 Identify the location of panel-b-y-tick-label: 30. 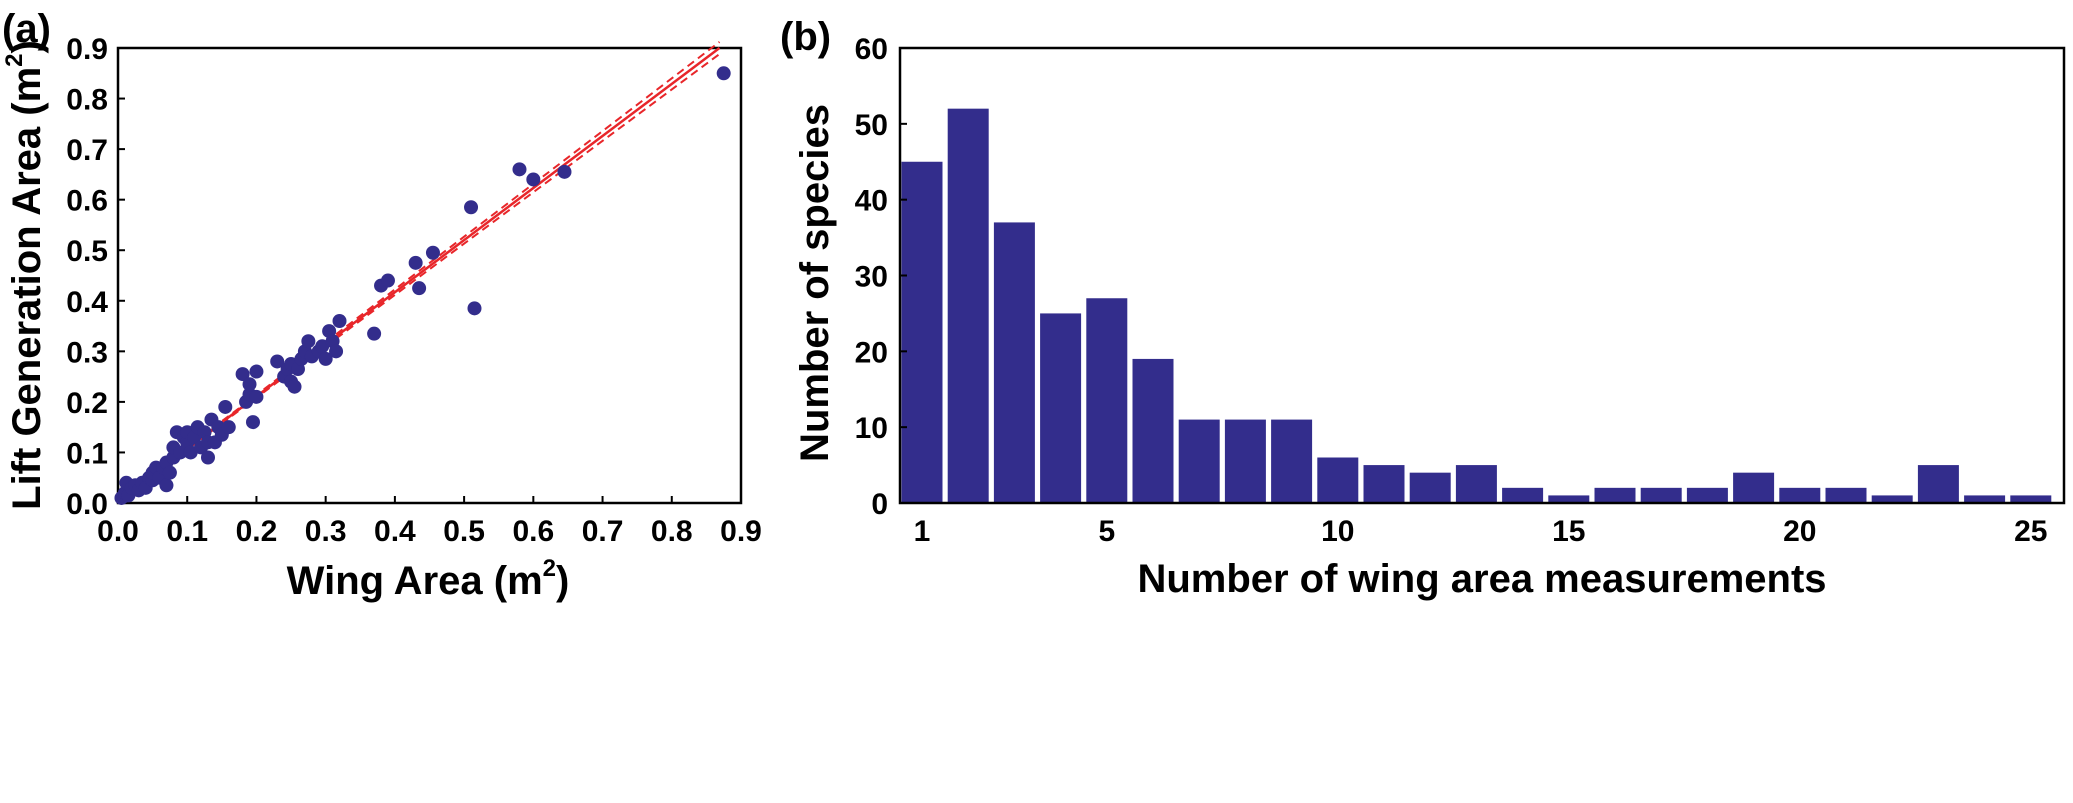
(871, 277).